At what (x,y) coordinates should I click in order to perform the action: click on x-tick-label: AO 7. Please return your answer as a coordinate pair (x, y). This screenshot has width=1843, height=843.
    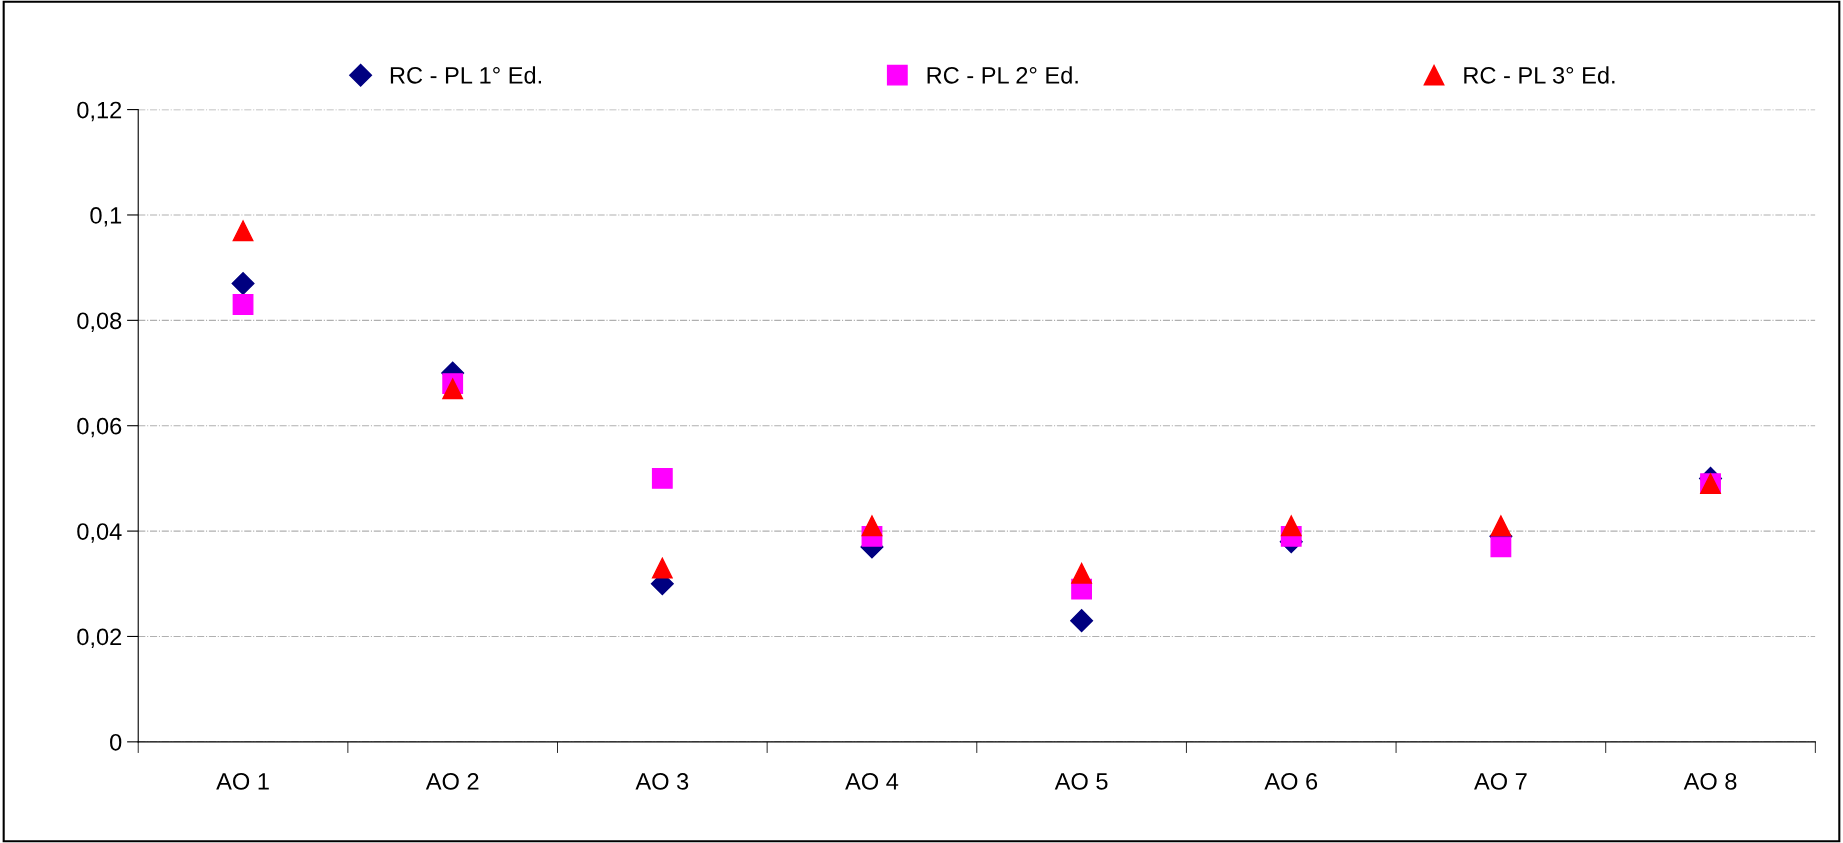
    Looking at the image, I should click on (1500, 781).